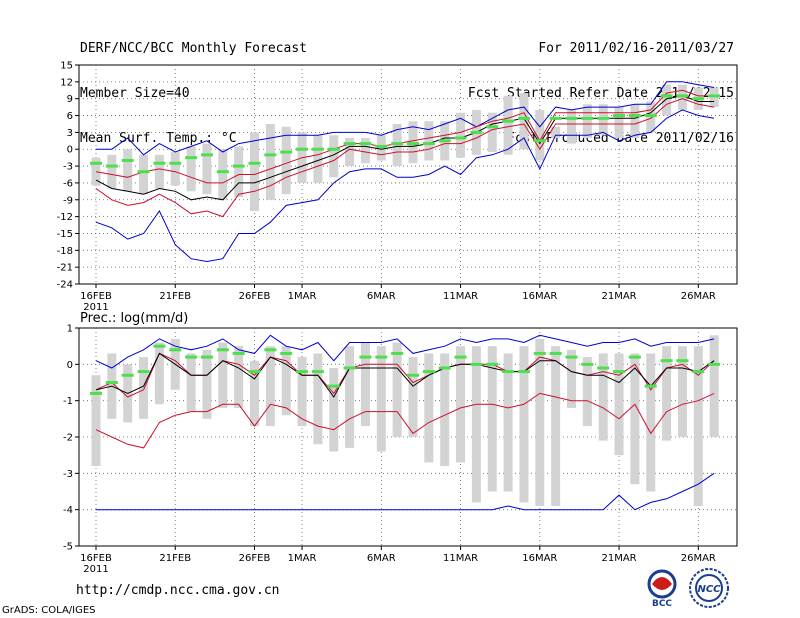 This screenshot has width=800, height=618. Describe the element at coordinates (178, 590) in the screenshot. I see `footer-url: http://cmdp.ncc.cma.gov.cn` at that location.